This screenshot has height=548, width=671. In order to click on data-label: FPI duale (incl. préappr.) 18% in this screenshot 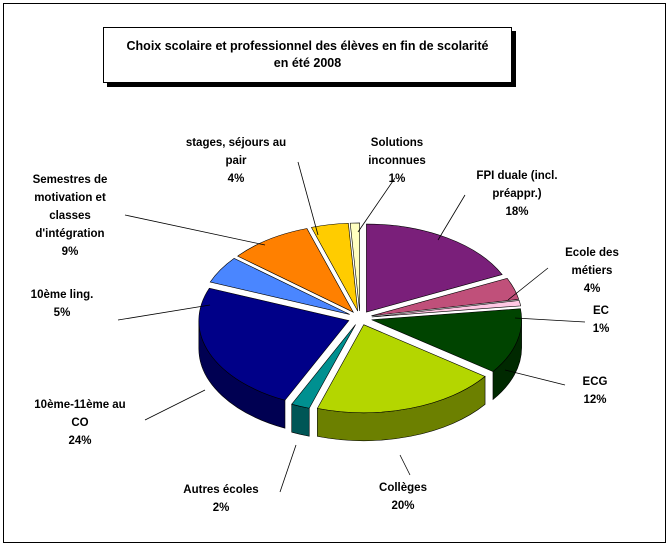, I will do `click(516, 194)`.